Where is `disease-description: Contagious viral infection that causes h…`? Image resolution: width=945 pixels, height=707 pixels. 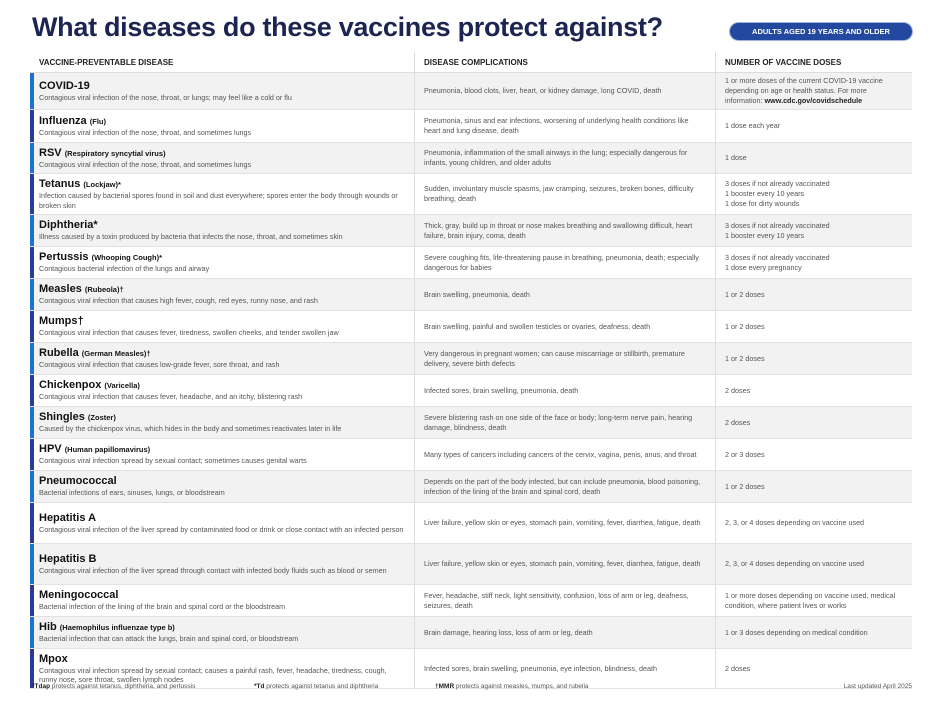 disease-description: Contagious viral infection that causes h… is located at coordinates (178, 301).